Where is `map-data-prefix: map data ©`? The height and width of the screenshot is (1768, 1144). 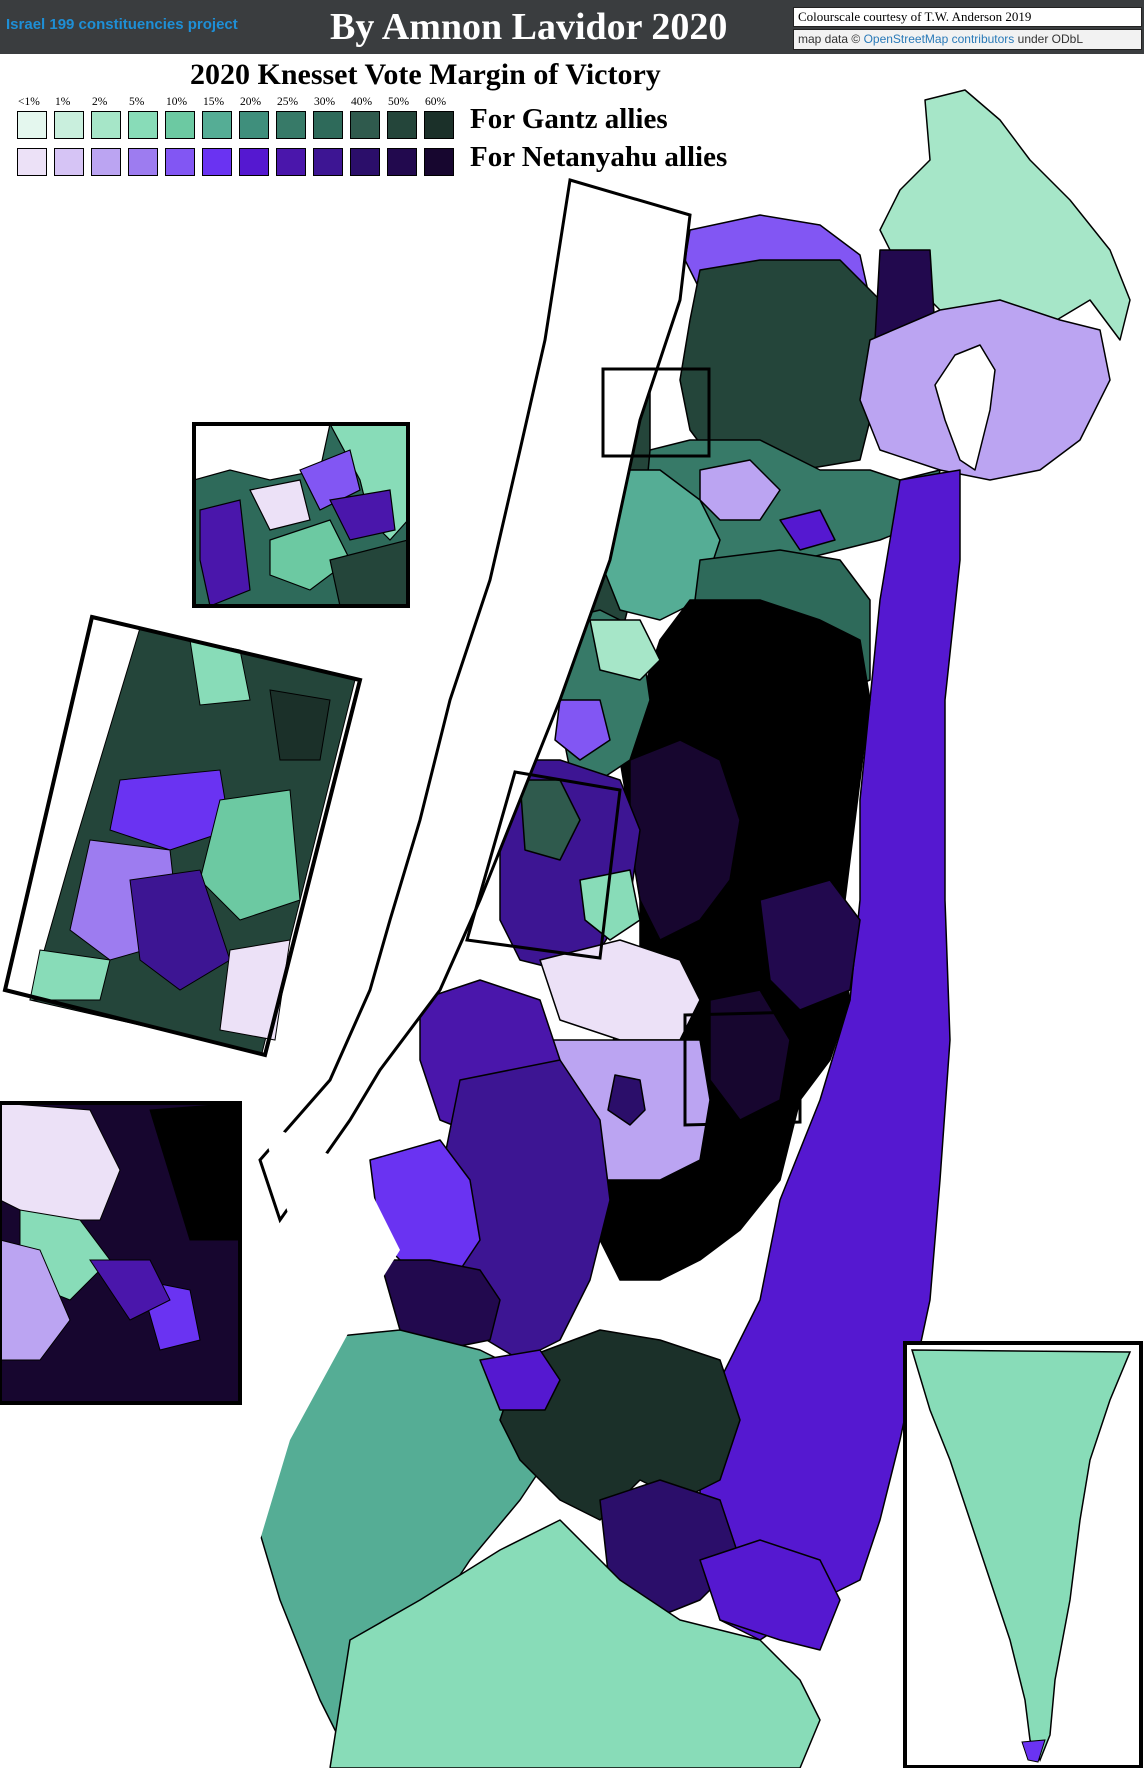 map-data-prefix: map data © is located at coordinates (829, 39).